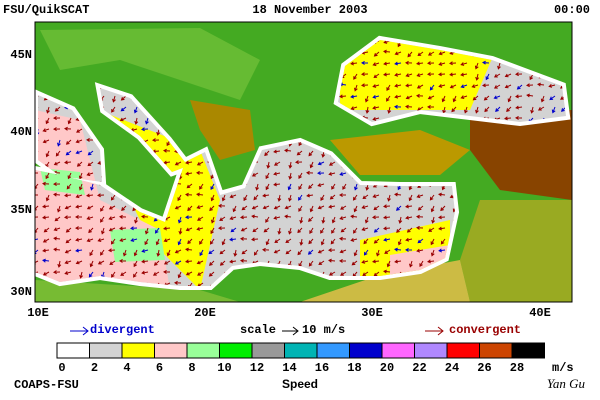  Describe the element at coordinates (485, 330) in the screenshot. I see `convergent-label: convergent` at that location.